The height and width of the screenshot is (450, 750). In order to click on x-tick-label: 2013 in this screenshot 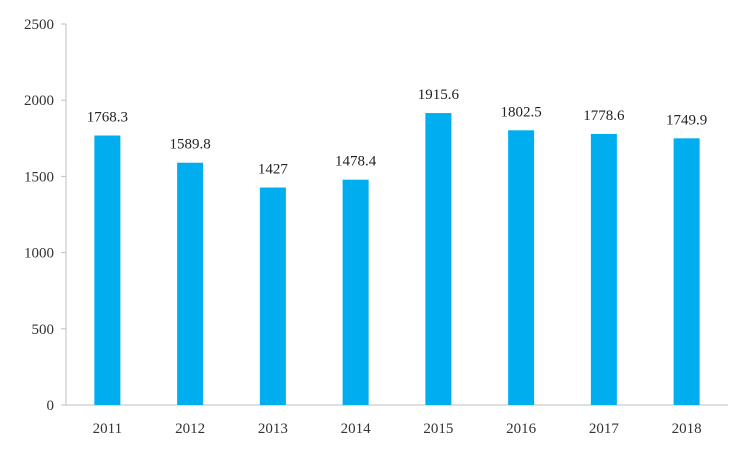, I will do `click(273, 429)`.